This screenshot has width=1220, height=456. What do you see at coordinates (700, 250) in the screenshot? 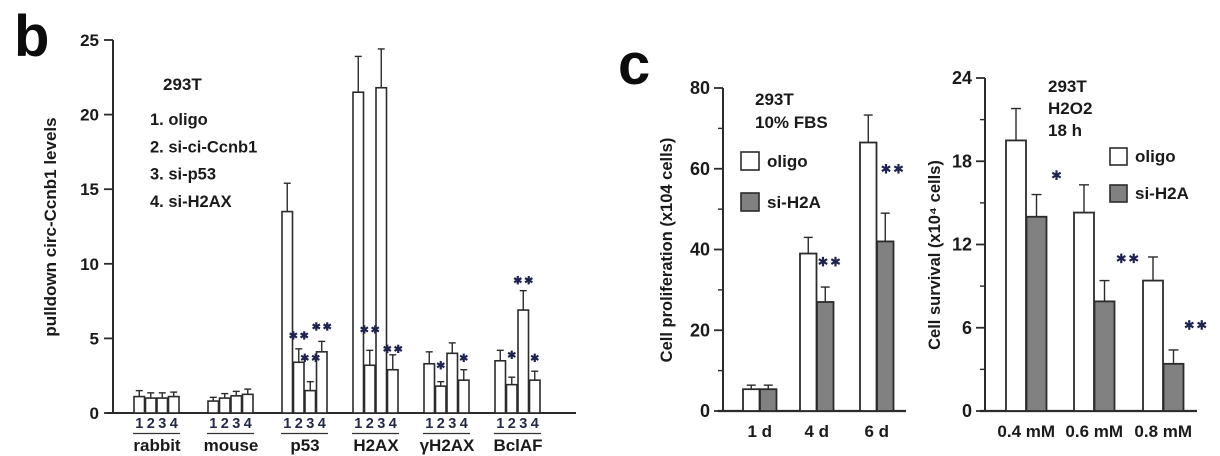
I see `y-tick-label: 40` at bounding box center [700, 250].